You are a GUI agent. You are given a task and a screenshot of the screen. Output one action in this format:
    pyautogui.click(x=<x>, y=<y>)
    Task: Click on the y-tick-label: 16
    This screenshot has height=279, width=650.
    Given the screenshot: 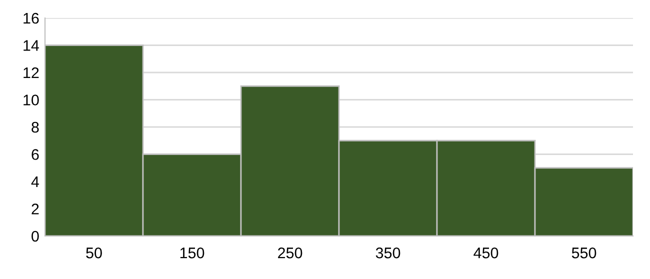 What is the action you would take?
    pyautogui.click(x=31, y=18)
    